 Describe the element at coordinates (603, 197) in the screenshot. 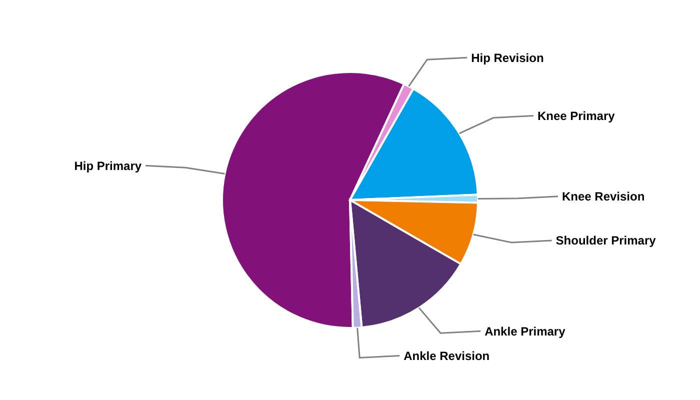

I see `slice-label: Knee Revision` at that location.